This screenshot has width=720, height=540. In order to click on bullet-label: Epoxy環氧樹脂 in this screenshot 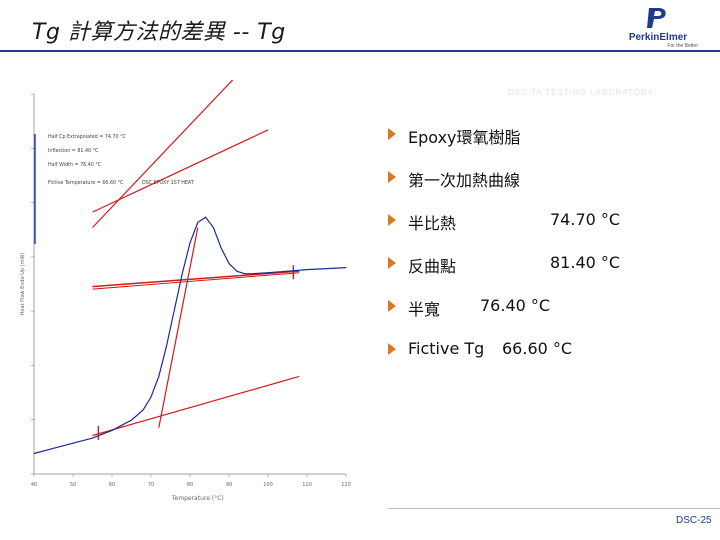, I will do `click(464, 137)`.